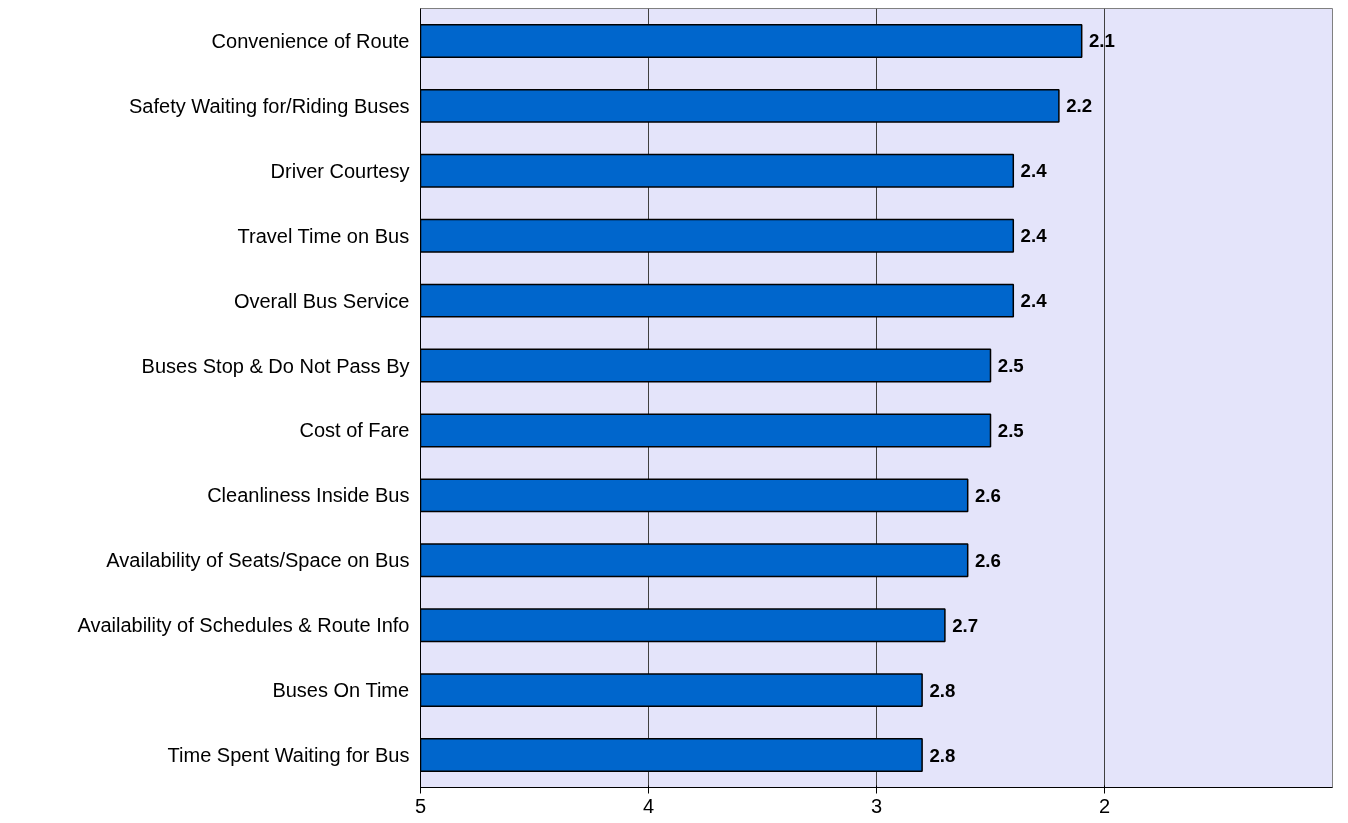 This screenshot has height=823, width=1348. What do you see at coordinates (308, 495) in the screenshot?
I see `y-tick-label: Cleanliness Inside Bus` at bounding box center [308, 495].